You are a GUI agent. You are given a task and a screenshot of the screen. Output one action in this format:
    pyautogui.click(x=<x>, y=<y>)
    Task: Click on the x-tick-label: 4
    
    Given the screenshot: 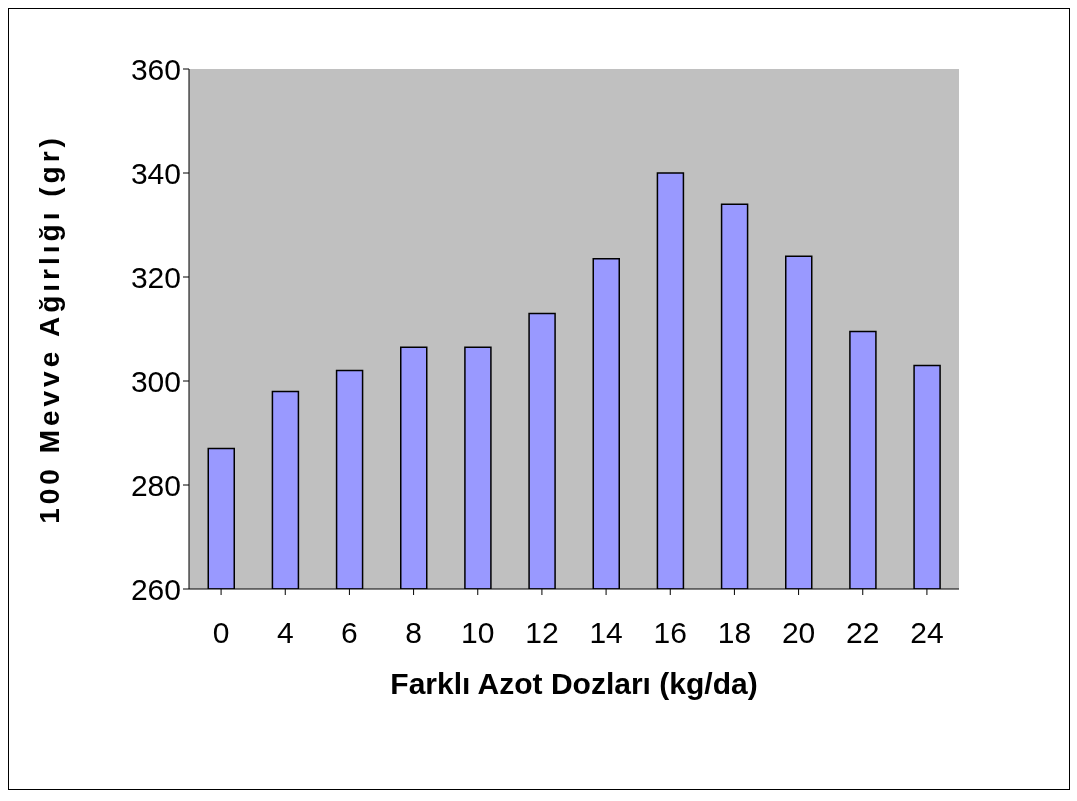 What is the action you would take?
    pyautogui.click(x=285, y=633)
    